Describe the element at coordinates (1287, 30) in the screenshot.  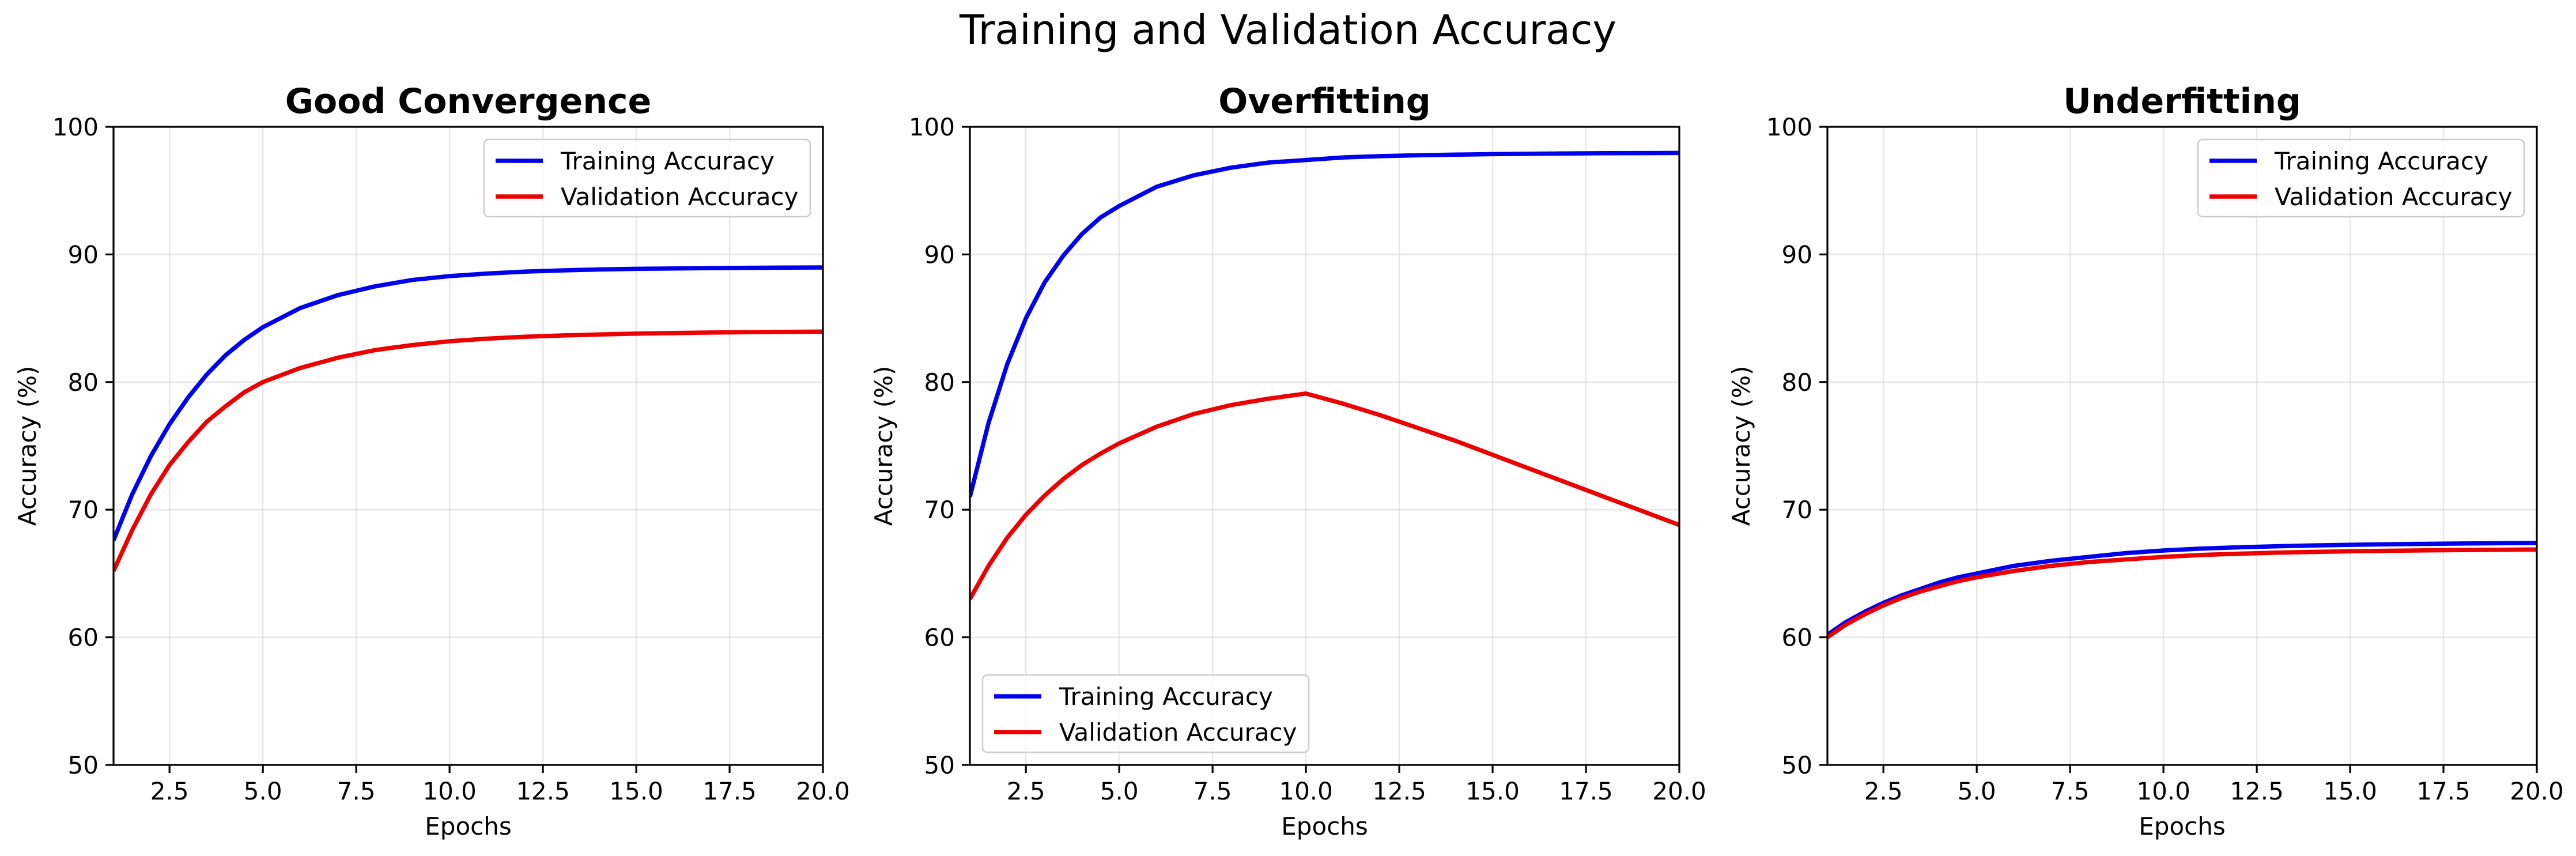
I see `figure-title: Training and Validation Accuracy` at that location.